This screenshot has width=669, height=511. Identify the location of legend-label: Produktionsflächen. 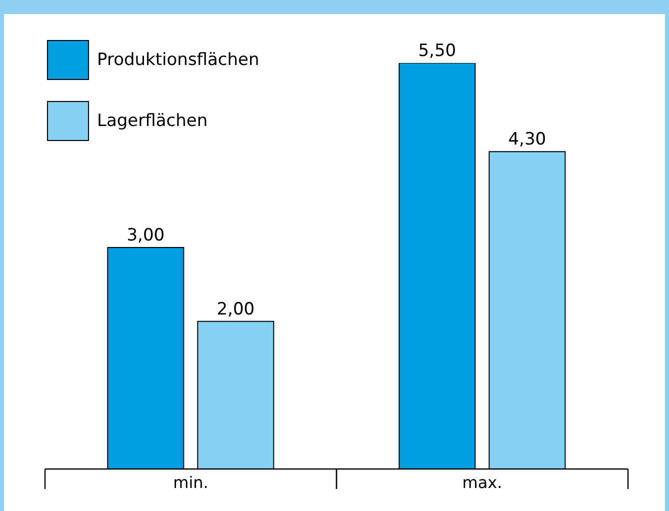
(178, 60).